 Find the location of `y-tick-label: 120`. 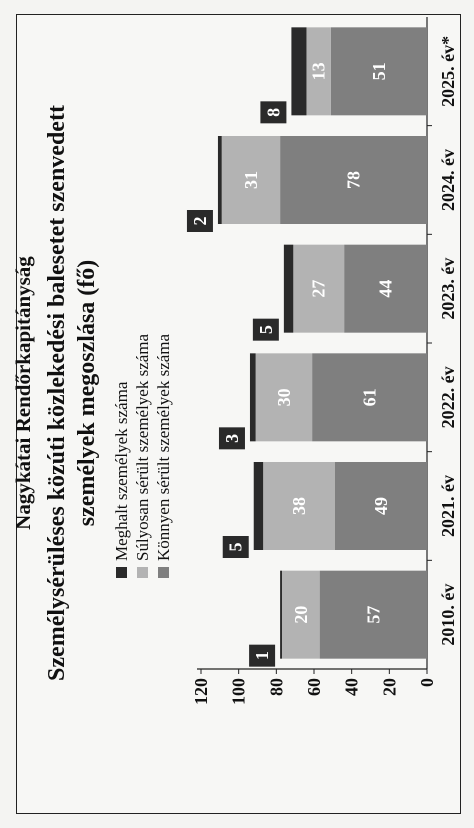

y-tick-label: 120 is located at coordinates (201, 691).